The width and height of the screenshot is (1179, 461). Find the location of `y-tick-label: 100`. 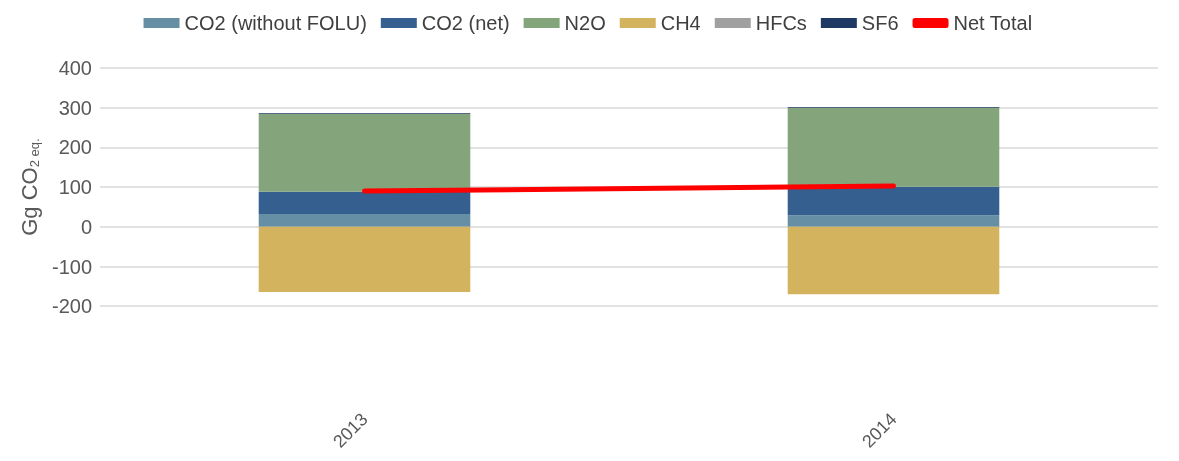

y-tick-label: 100 is located at coordinates (75, 187).